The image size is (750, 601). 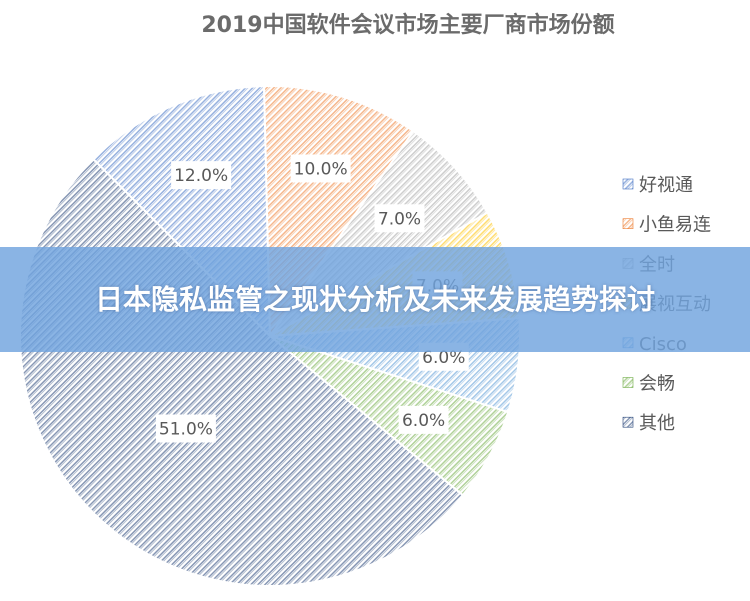 I want to click on data-label-text: 10.0%, so click(x=321, y=169).